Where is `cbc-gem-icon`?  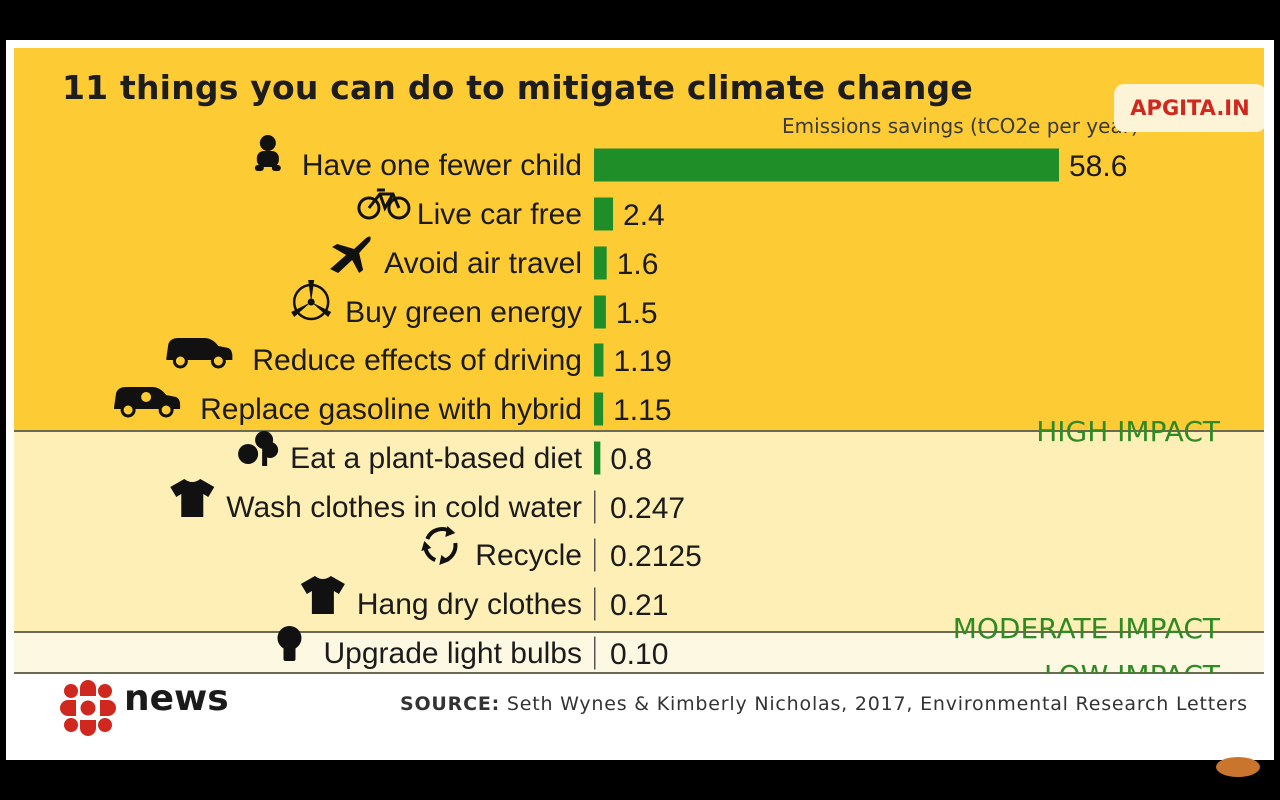 cbc-gem-icon is located at coordinates (88, 708).